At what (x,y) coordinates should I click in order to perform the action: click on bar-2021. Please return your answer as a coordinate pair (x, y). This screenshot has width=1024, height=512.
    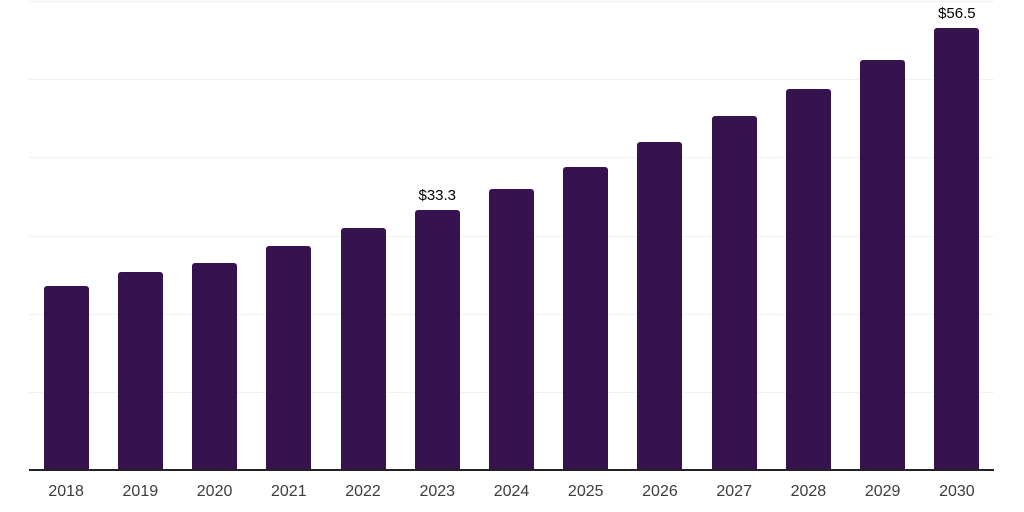
    Looking at the image, I should click on (289, 357).